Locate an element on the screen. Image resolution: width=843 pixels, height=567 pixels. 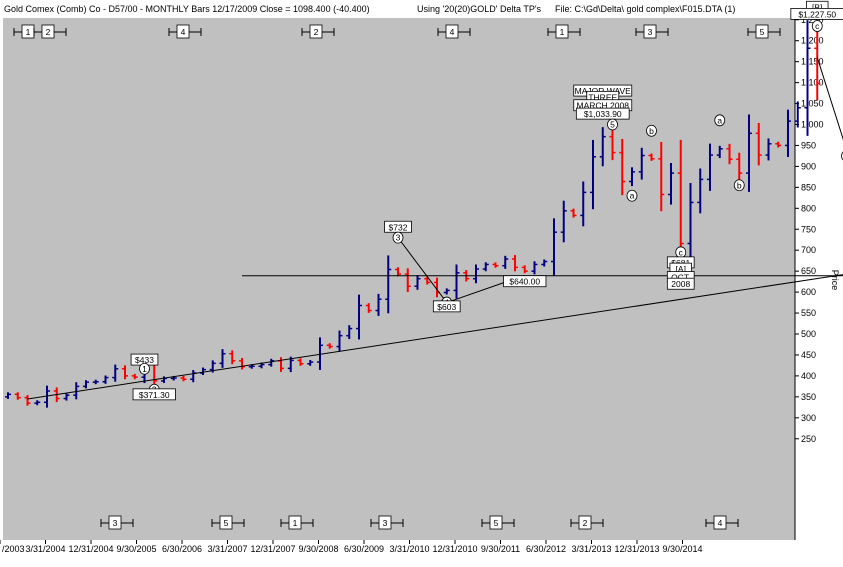
top-cycle-marker: 5 is located at coordinates (764, 31).